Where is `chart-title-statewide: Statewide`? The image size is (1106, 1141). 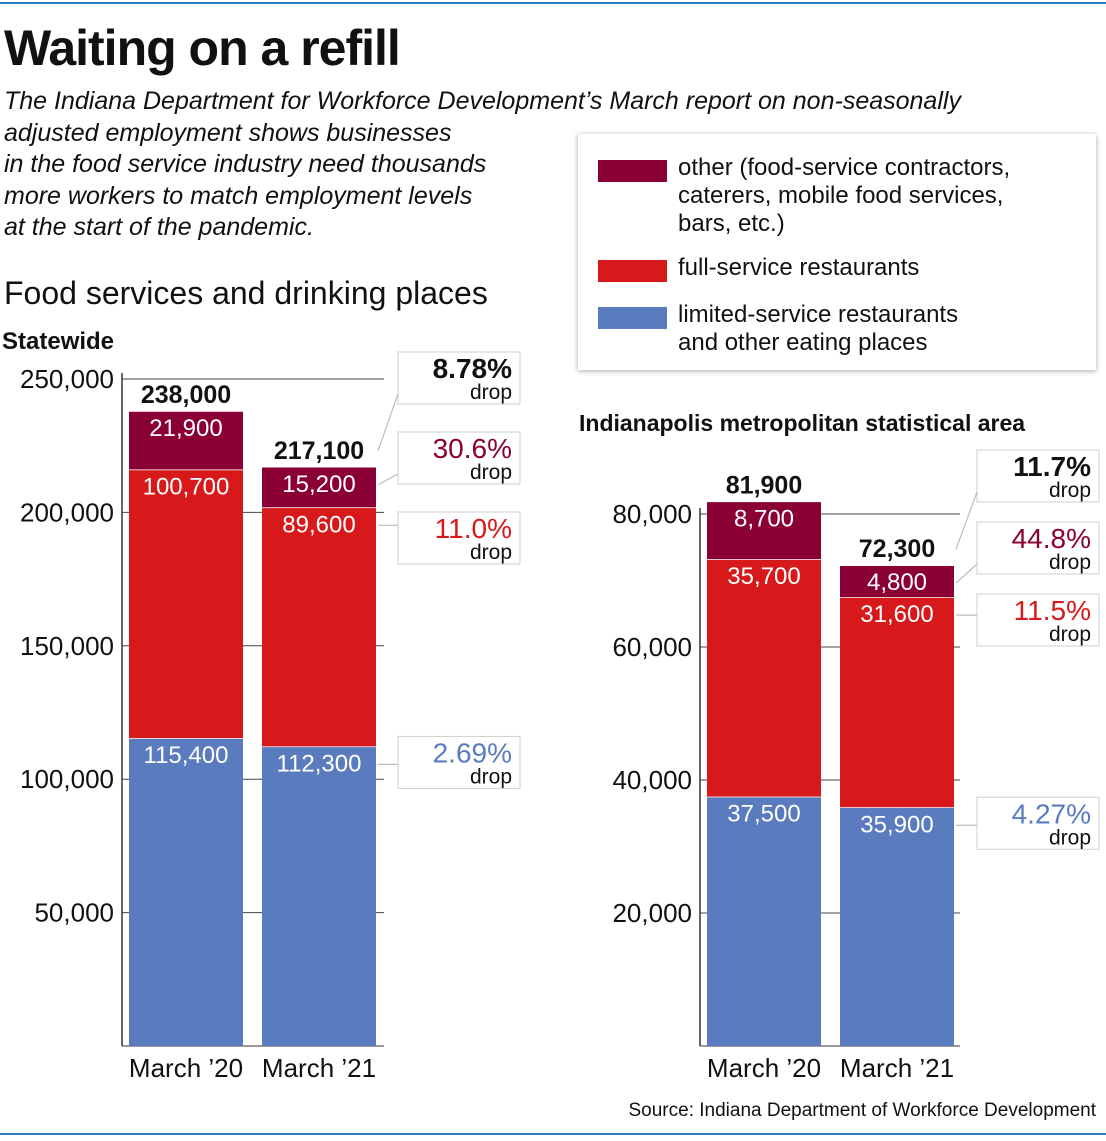
chart-title-statewide: Statewide is located at coordinates (58, 341).